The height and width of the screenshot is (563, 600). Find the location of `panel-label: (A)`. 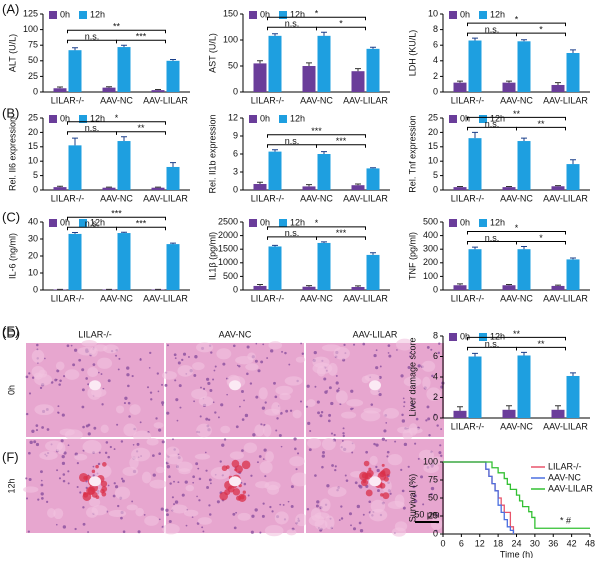

panel-label: (A) is located at coordinates (10, 8).